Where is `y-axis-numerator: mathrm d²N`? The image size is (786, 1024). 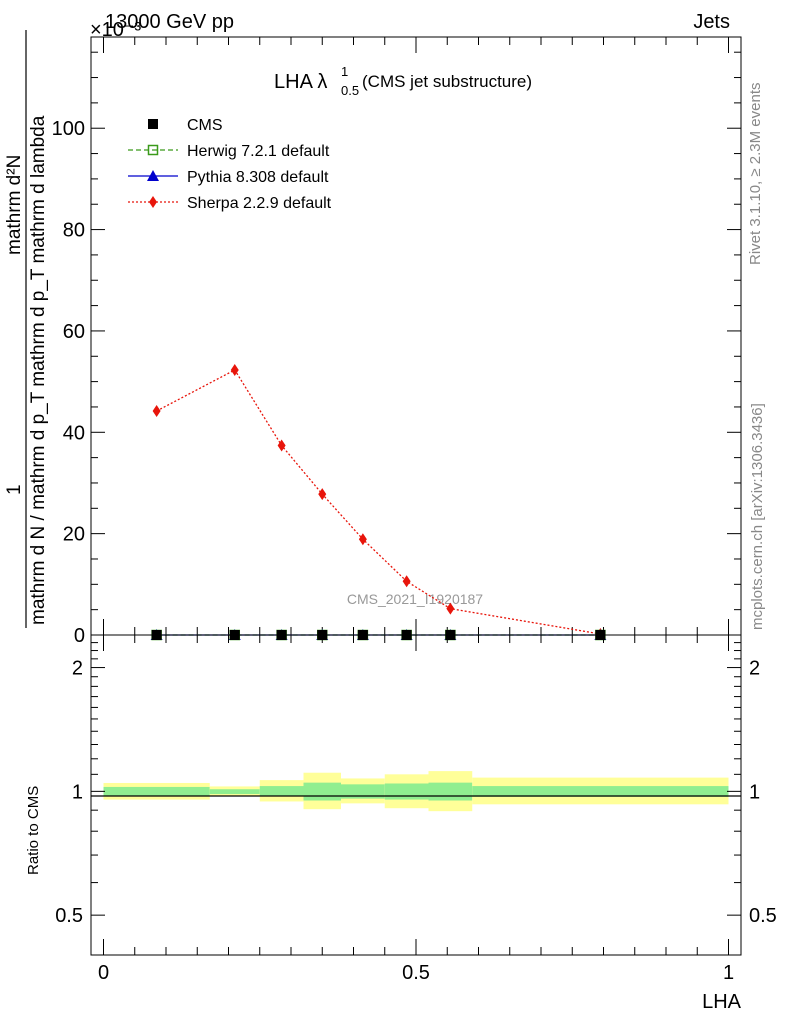
y-axis-numerator: mathrm d²N is located at coordinates (14, 205).